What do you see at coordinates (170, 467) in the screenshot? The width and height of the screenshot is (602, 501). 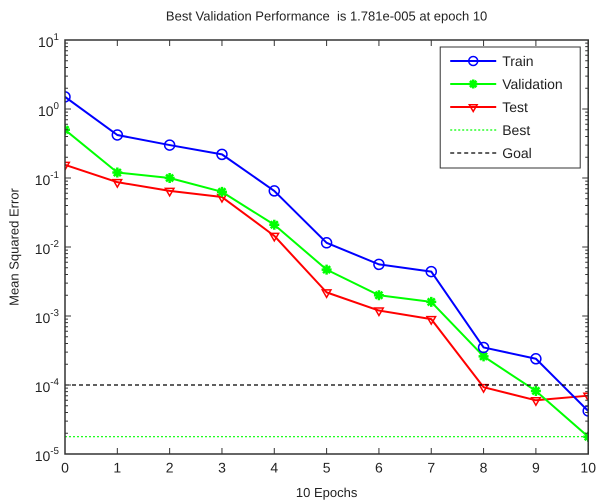 I see `x-tick-label: 2` at bounding box center [170, 467].